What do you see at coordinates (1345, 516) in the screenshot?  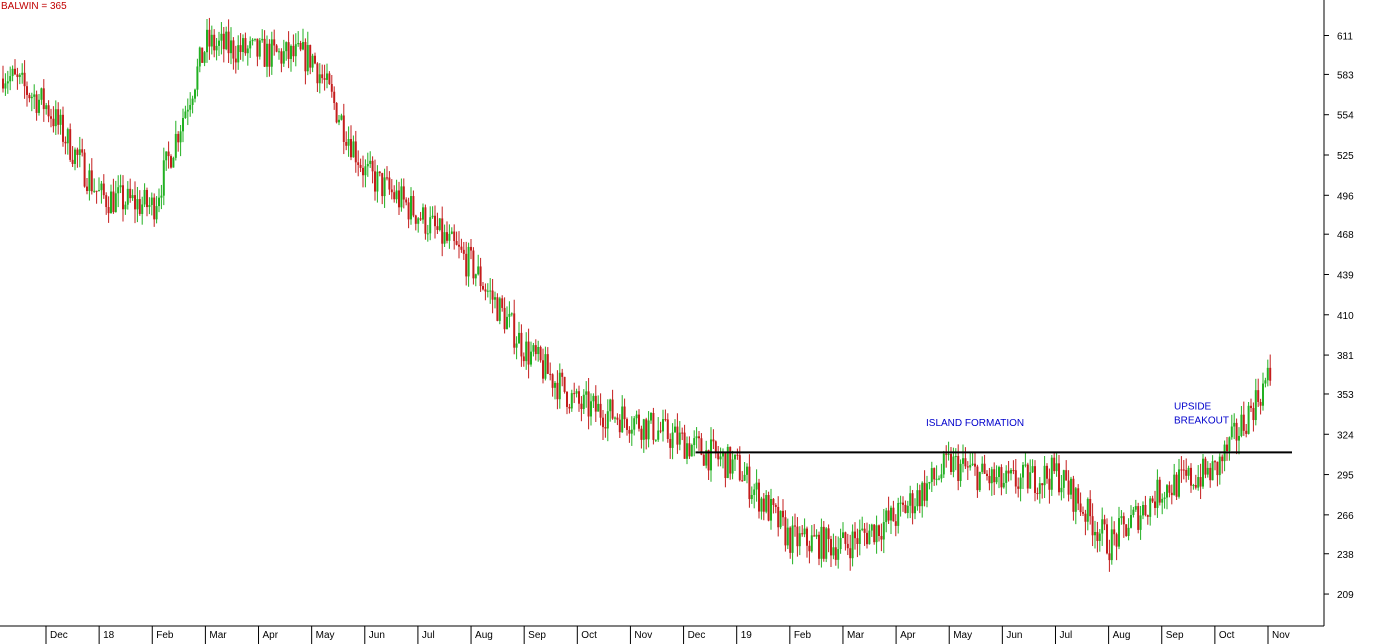 I see `y-tick-label: 266` at bounding box center [1345, 516].